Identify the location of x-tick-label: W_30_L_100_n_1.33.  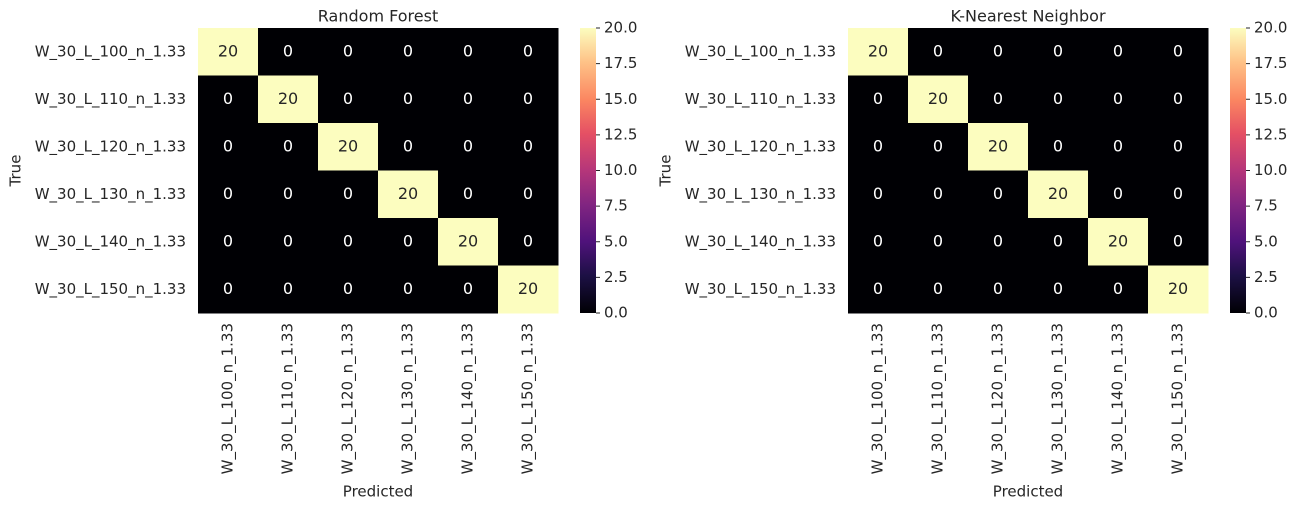
(228, 398).